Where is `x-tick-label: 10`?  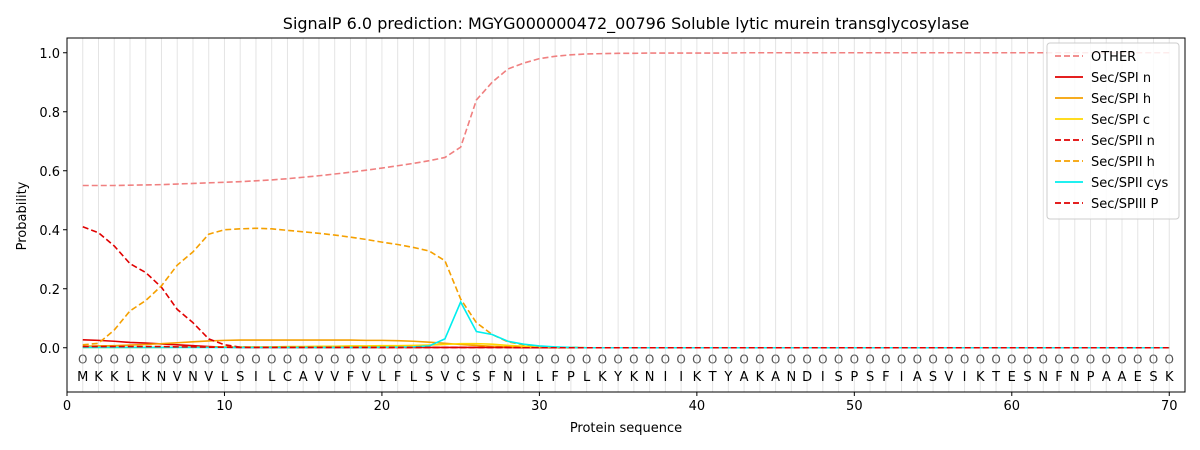
x-tick-label: 10 is located at coordinates (224, 406).